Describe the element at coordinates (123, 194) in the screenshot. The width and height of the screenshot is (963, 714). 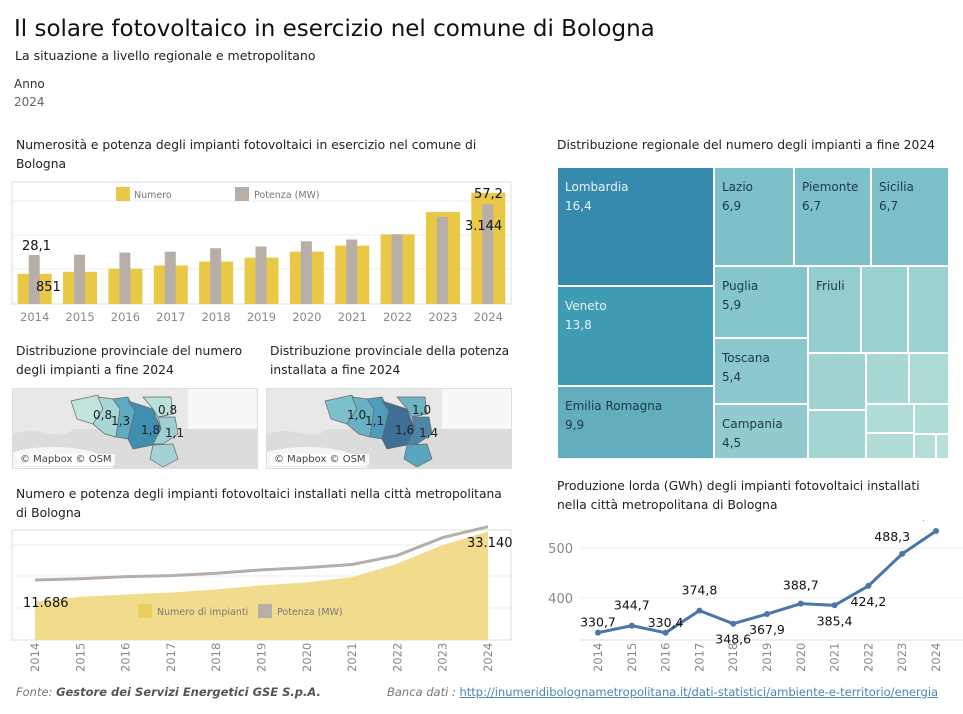
I see `legend-swatch-numero` at that location.